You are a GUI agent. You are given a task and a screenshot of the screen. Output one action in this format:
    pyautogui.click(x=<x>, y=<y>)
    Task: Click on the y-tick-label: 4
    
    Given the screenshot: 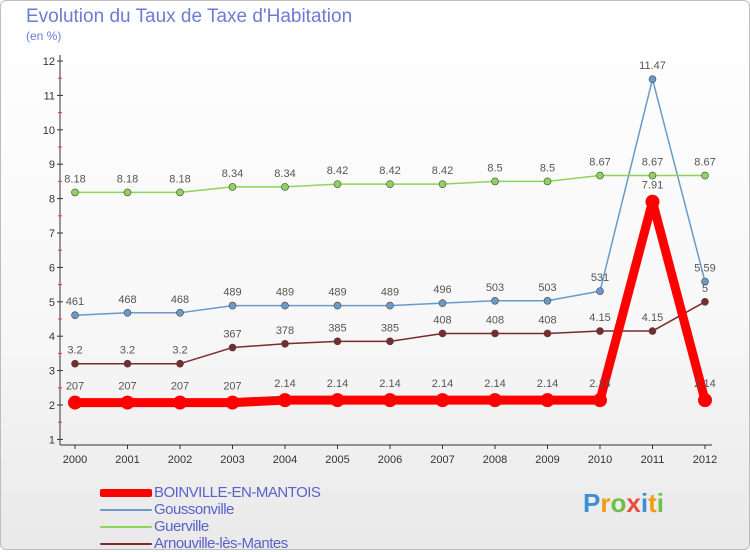 What is the action you would take?
    pyautogui.click(x=52, y=337)
    